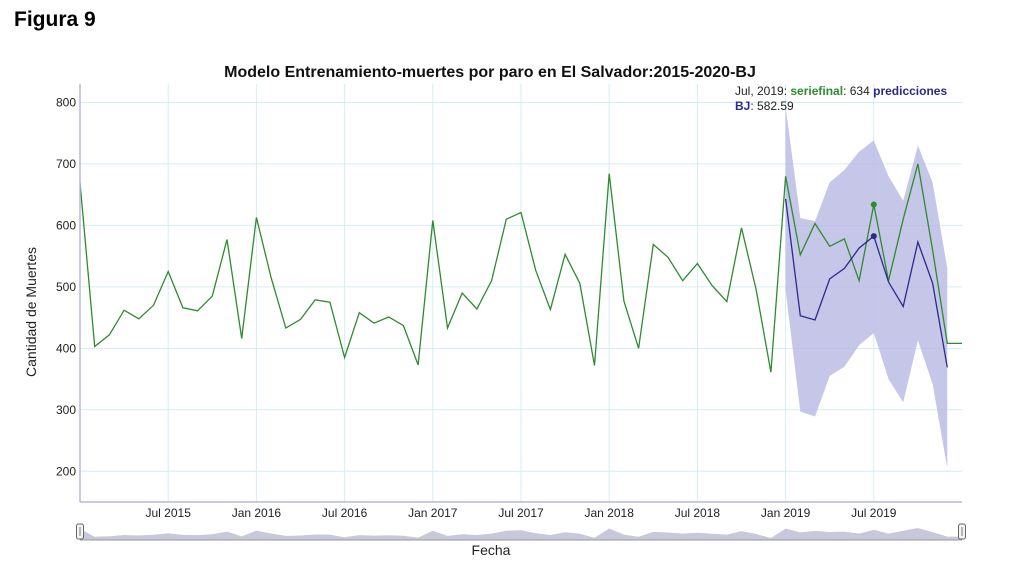 This screenshot has height=571, width=1024. What do you see at coordinates (610, 513) in the screenshot?
I see `x-tick-label: Jan 2018` at bounding box center [610, 513].